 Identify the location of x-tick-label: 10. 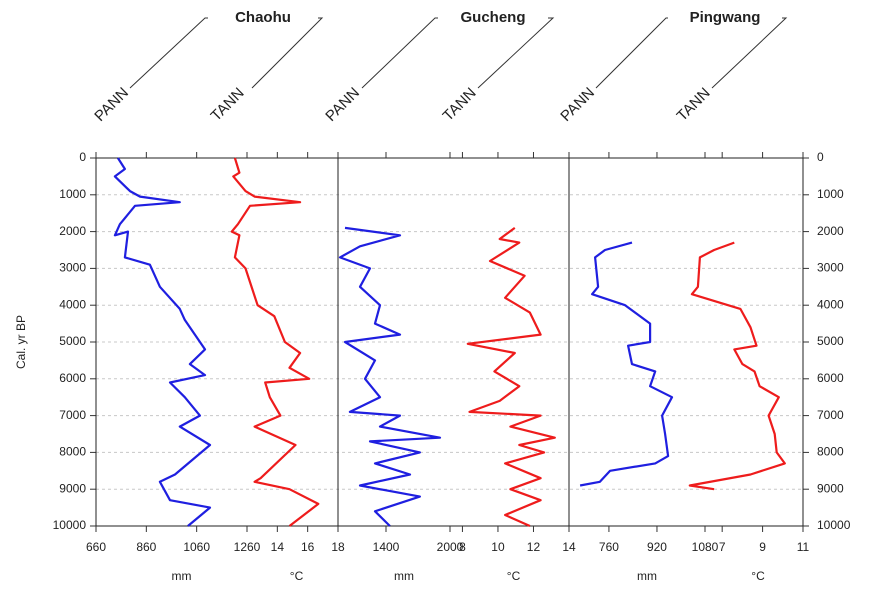
(498, 547).